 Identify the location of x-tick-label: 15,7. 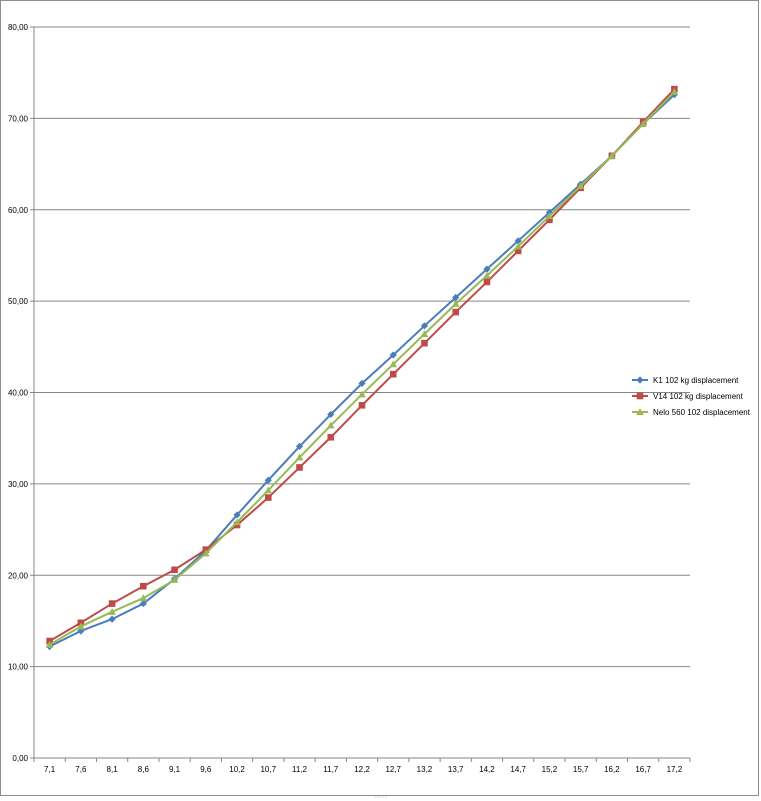
(581, 769).